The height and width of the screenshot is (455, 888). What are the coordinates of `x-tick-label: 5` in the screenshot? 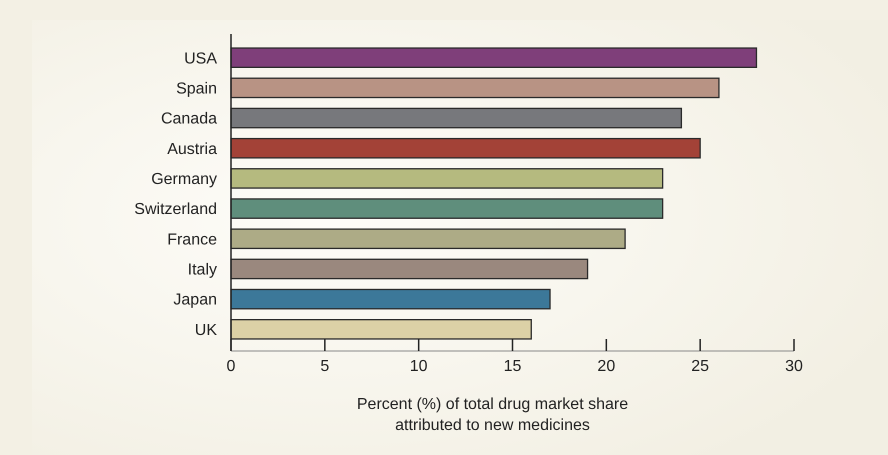 It's located at (325, 366).